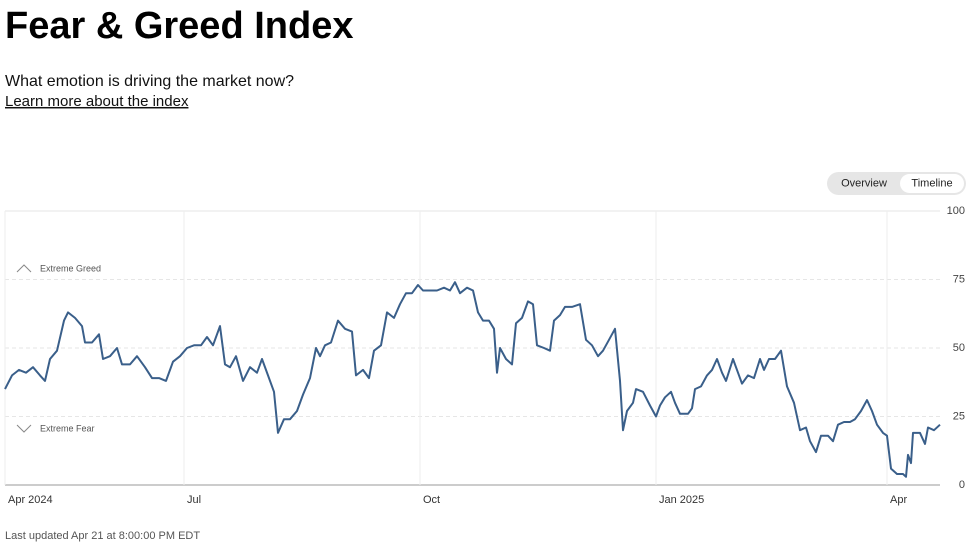 Image resolution: width=972 pixels, height=550 pixels. Describe the element at coordinates (959, 279) in the screenshot. I see `y-tick-label: 75` at that location.